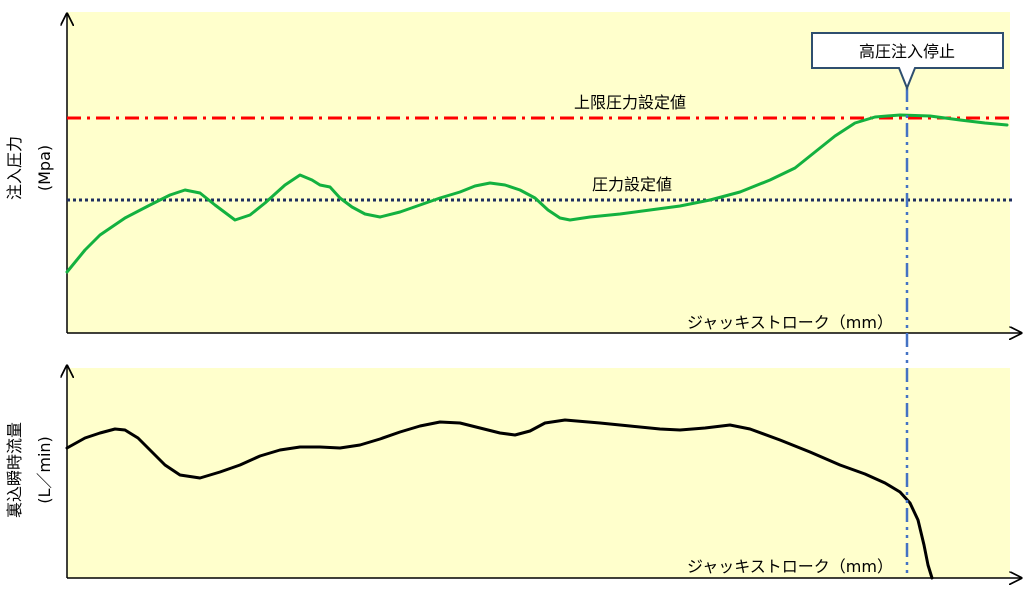  I want to click on upper-limit-label: 上限圧力設定値, so click(630, 102).